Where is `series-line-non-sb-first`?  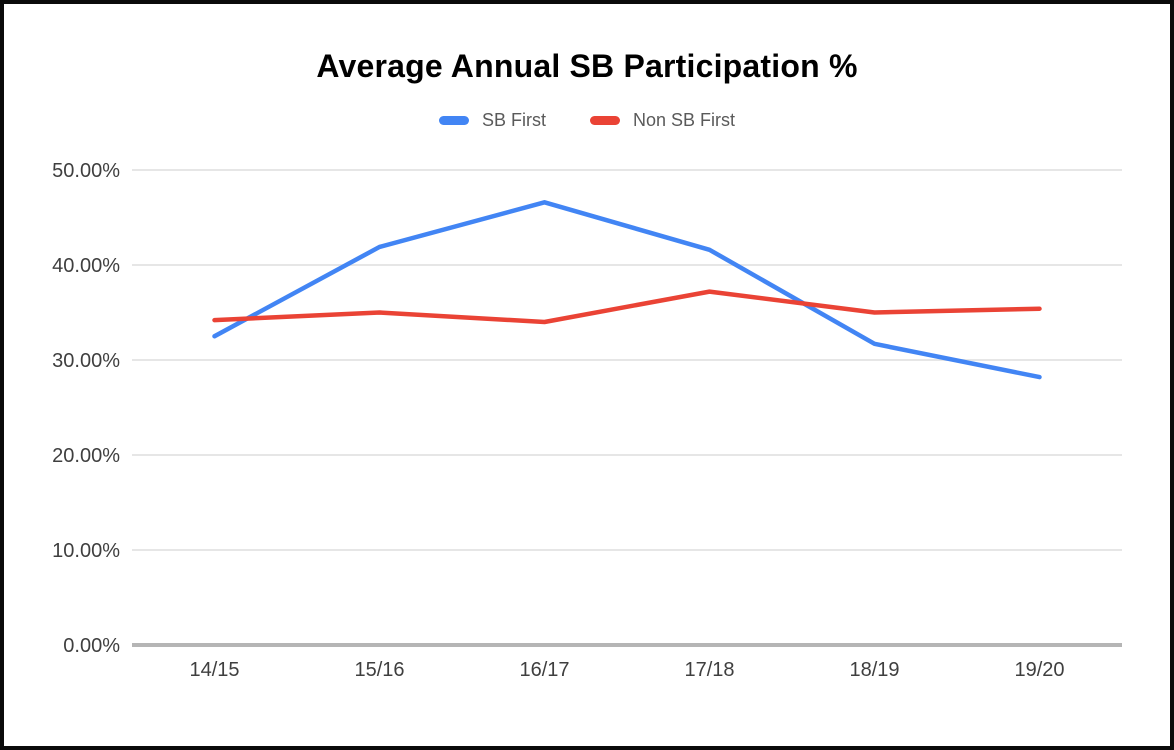 series-line-non-sb-first is located at coordinates (627, 307).